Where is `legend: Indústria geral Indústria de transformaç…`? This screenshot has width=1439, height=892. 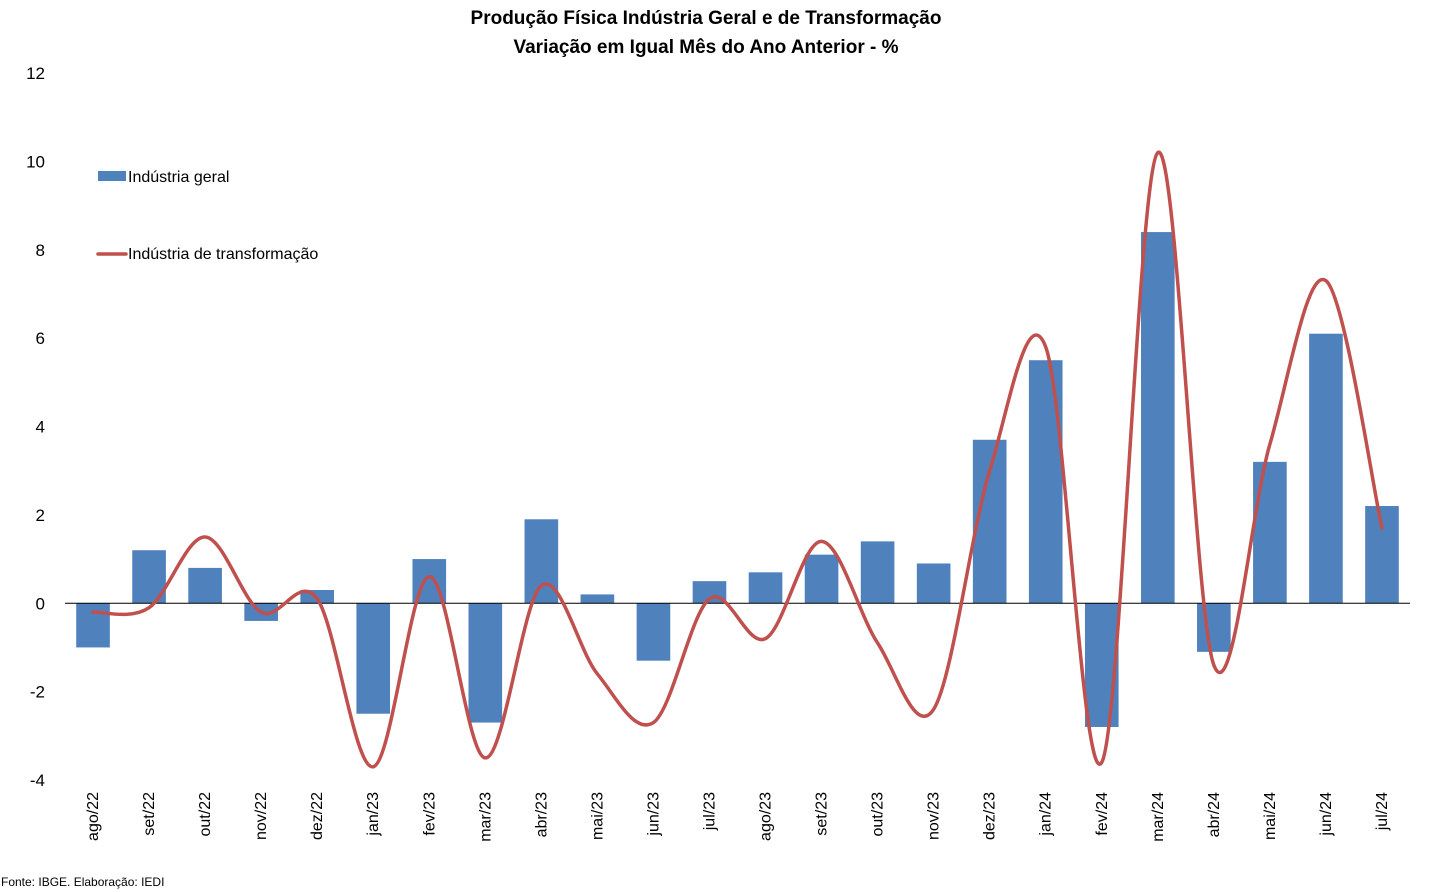
legend: Indústria geral Indústria de transformaç… is located at coordinates (207, 216).